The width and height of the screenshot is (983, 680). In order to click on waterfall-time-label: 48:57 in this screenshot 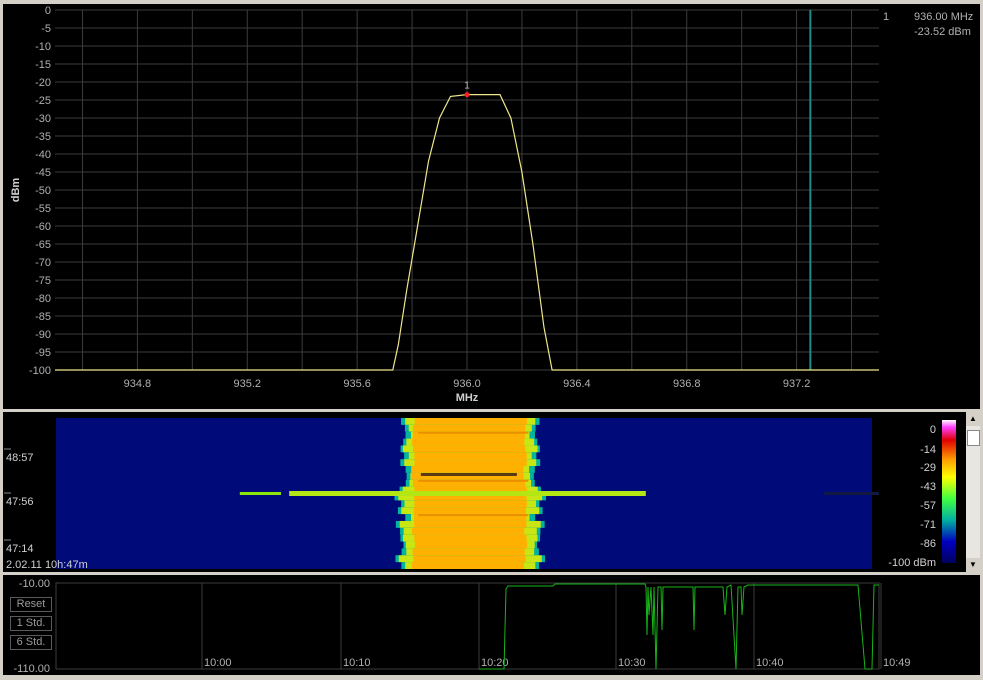, I will do `click(20, 458)`.